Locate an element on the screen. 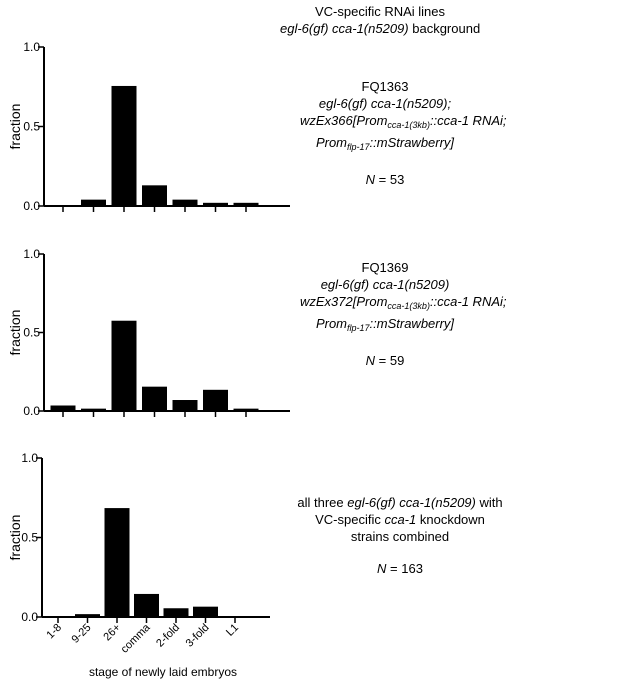  chart-3-x-axis-label: stage of newly laid embryos is located at coordinates (163, 672).